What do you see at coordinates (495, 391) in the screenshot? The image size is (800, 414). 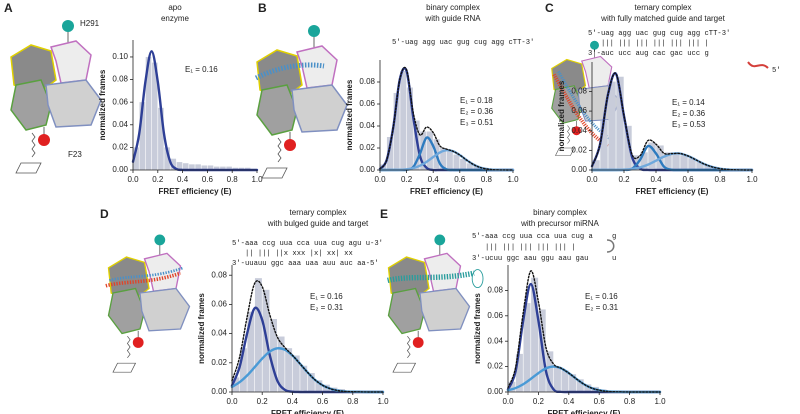 I see `y-tick-label: 0.00` at bounding box center [495, 391].